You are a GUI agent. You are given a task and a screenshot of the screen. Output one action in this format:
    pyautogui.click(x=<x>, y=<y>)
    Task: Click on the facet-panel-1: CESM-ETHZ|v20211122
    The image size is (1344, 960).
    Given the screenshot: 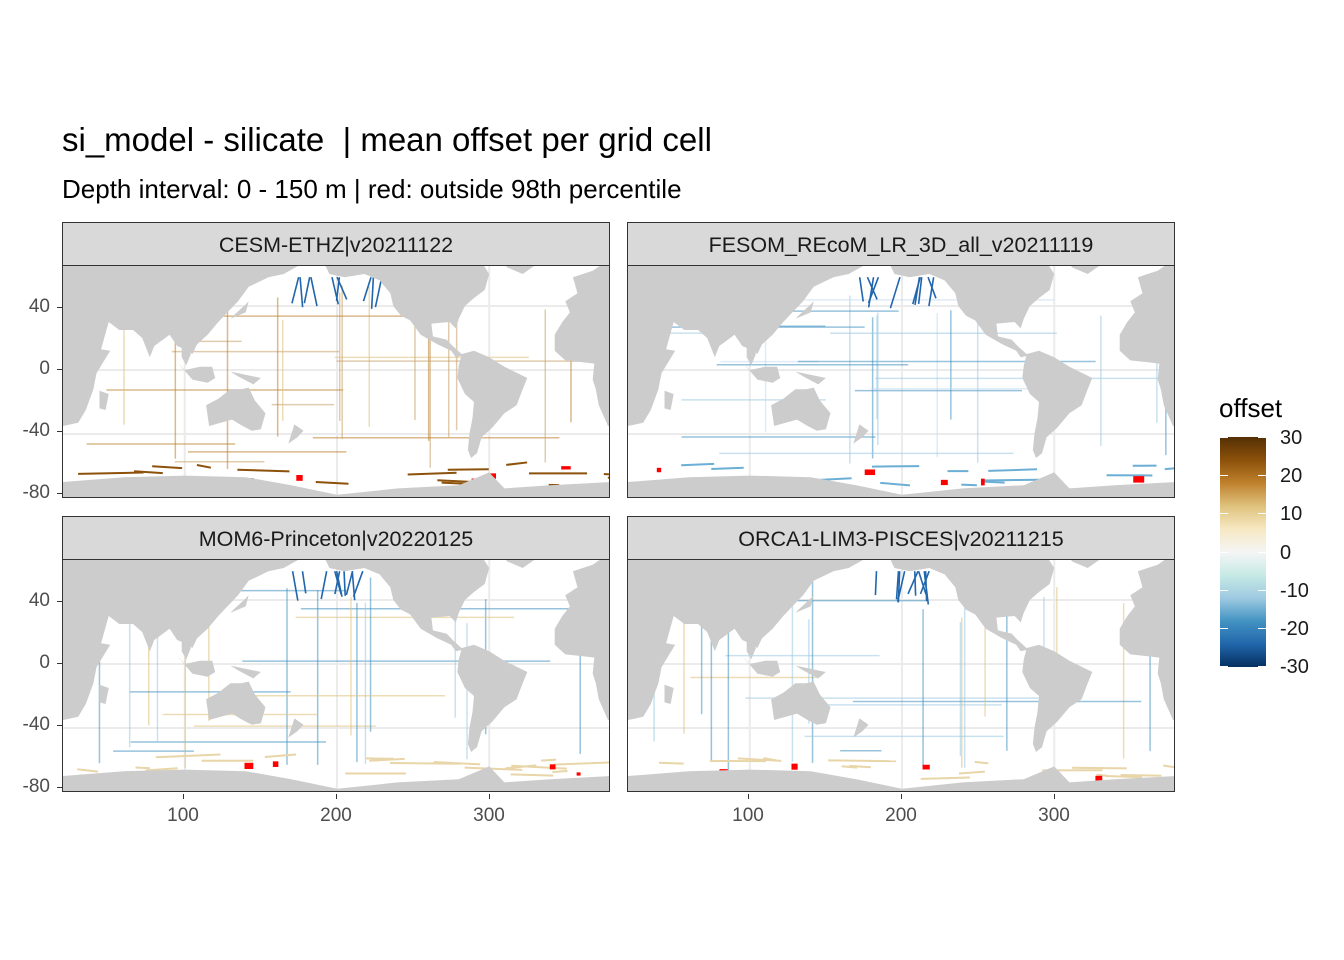 What is the action you would take?
    pyautogui.click(x=336, y=360)
    